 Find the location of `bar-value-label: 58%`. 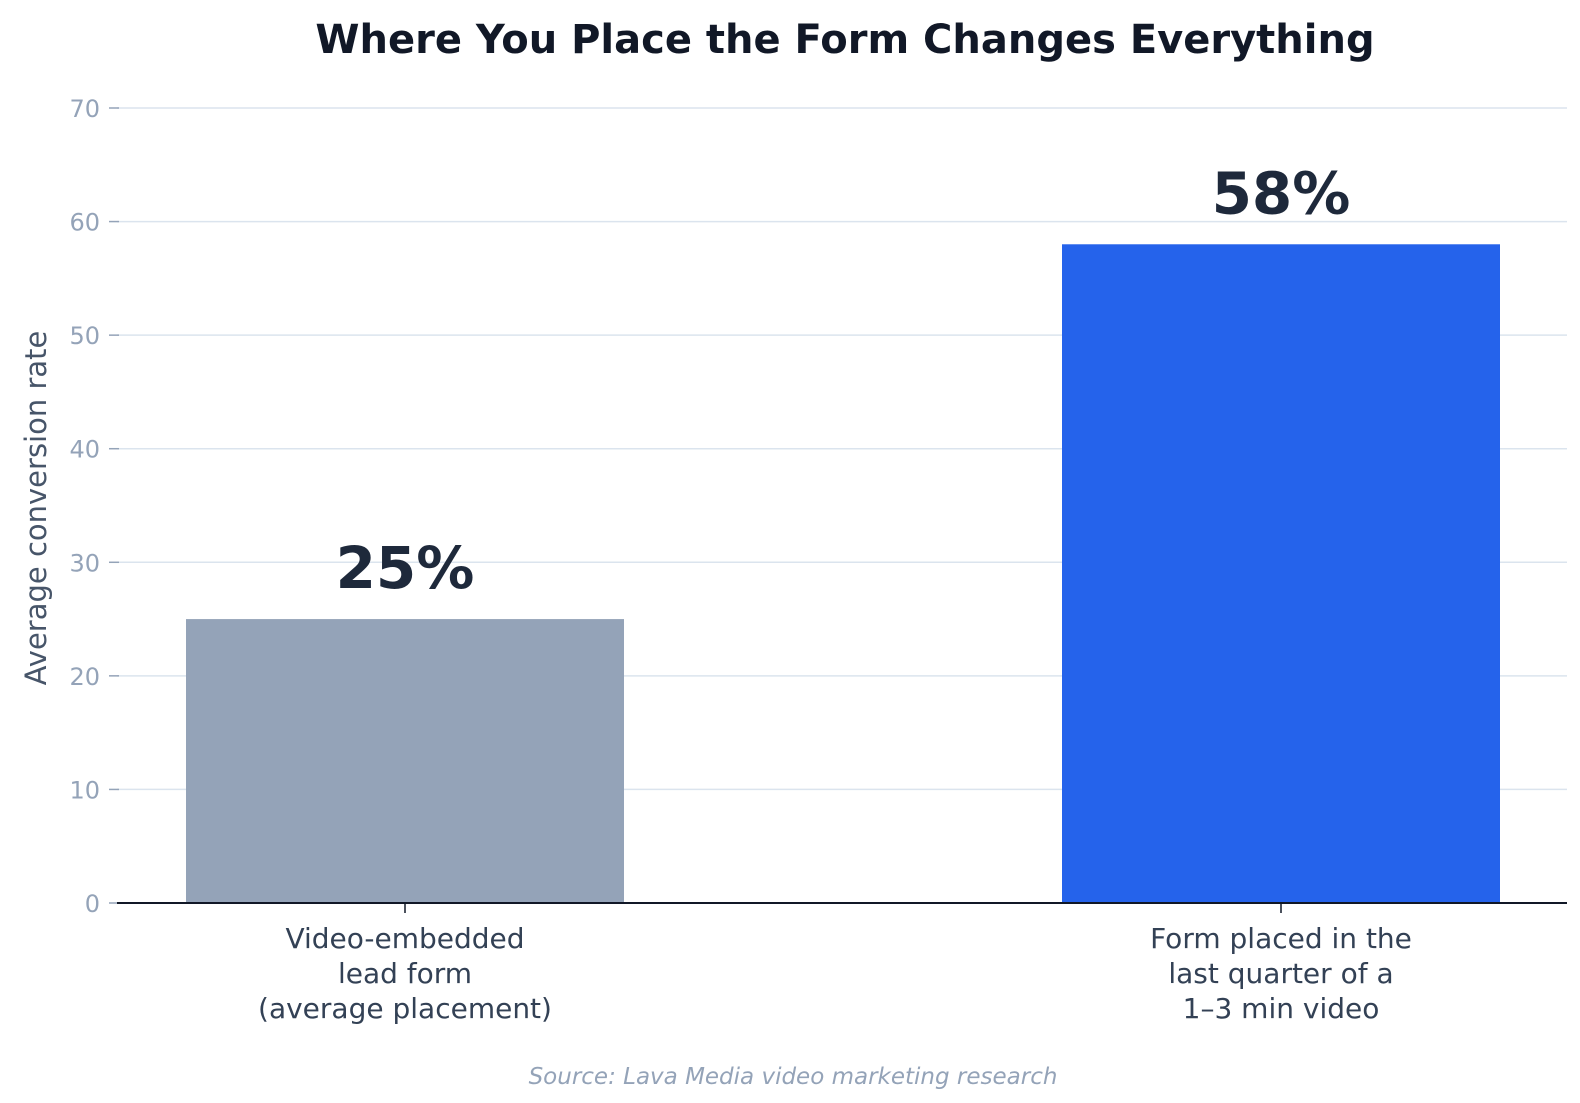

bar-value-label: 58% is located at coordinates (1281, 193).